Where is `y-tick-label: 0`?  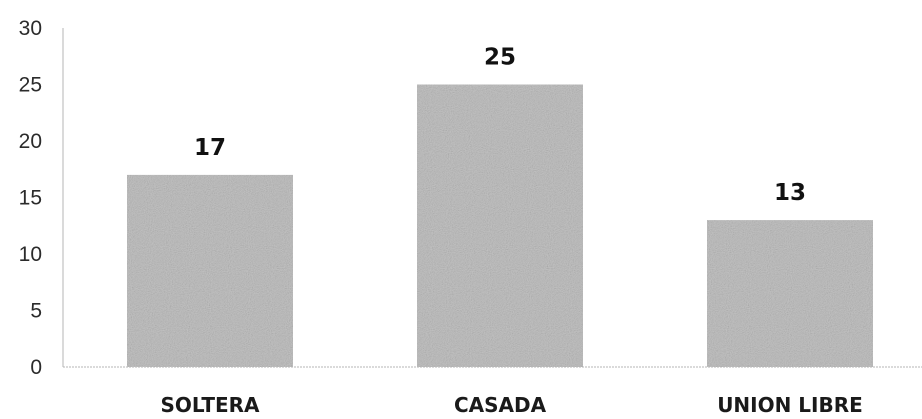 y-tick-label: 0 is located at coordinates (36, 367).